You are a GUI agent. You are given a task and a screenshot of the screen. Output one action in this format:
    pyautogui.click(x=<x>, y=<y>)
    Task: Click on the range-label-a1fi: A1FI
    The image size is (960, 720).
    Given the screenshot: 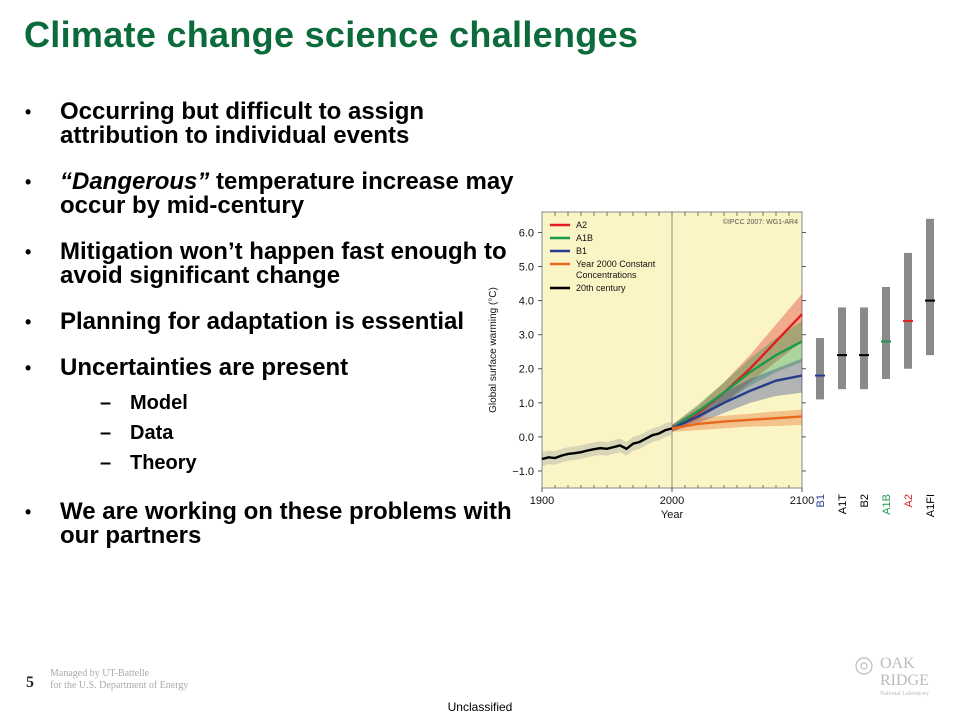 What is the action you would take?
    pyautogui.click(x=931, y=505)
    